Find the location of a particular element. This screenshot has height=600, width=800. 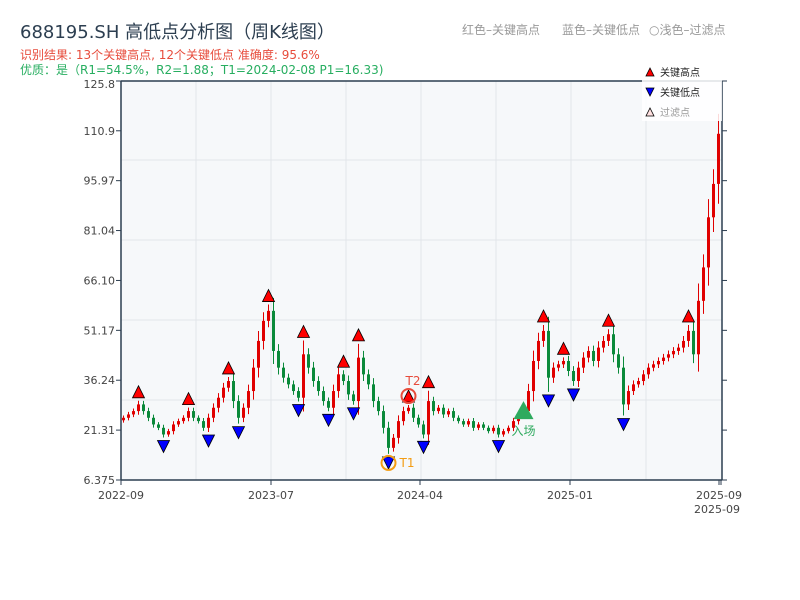

entry-label: 入场 is located at coordinates (524, 431).